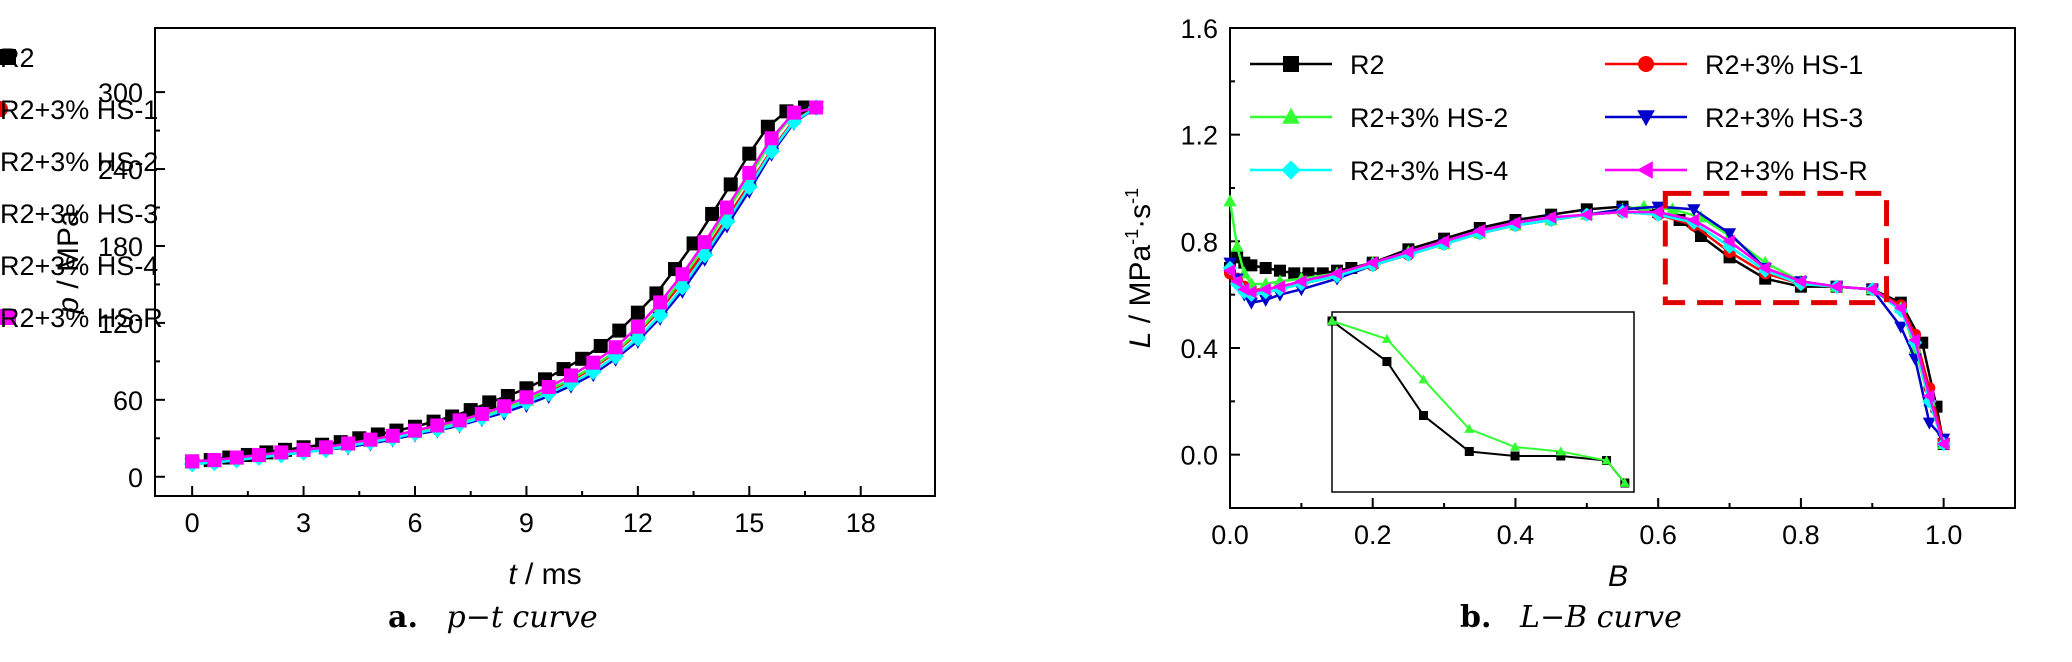  What do you see at coordinates (1199, 242) in the screenshot?
I see `y-tick-label: 0.8` at bounding box center [1199, 242].